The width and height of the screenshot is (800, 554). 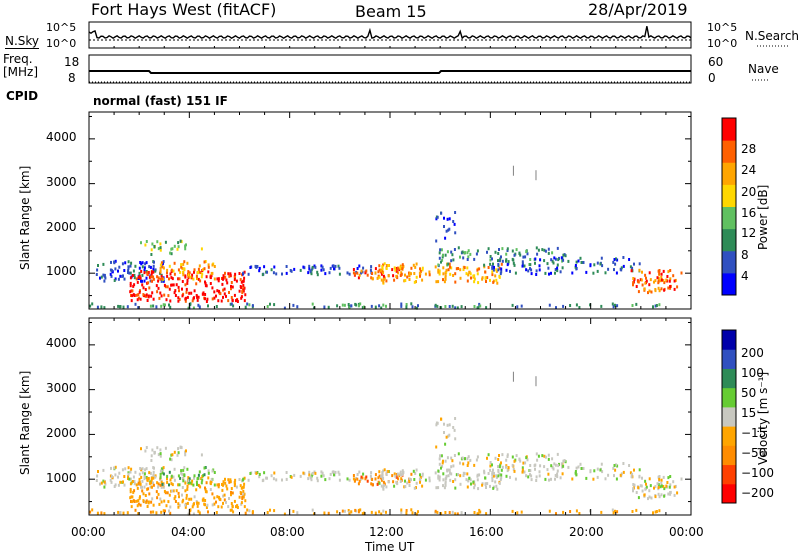 I want to click on freq-panel-frame, so click(x=390, y=69).